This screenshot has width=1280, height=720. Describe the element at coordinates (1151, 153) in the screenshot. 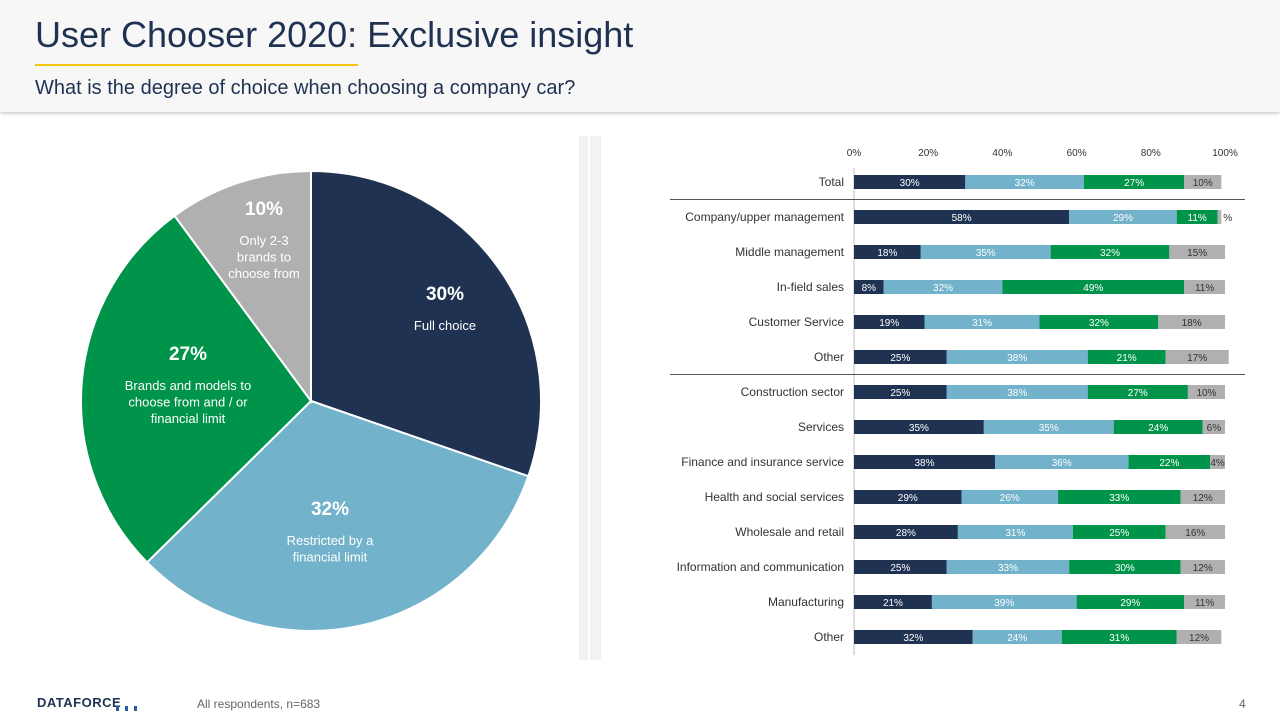

I see `x-tick-label: 80%` at that location.